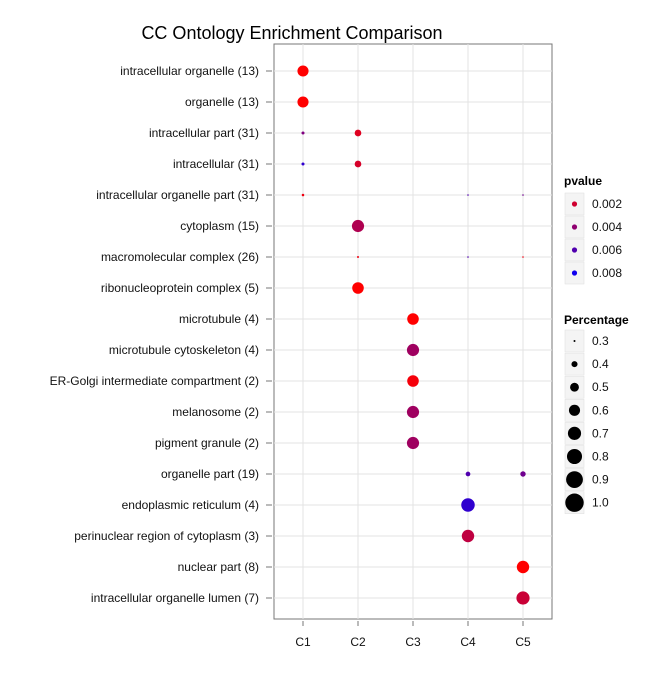 Image resolution: width=667 pixels, height=681 pixels. I want to click on x-tick-label: C1, so click(303, 642).